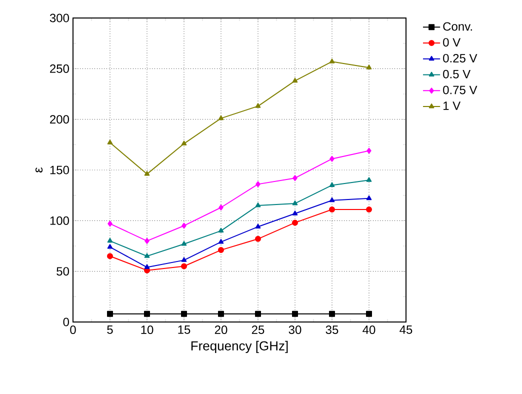 Image resolution: width=522 pixels, height=394 pixels. I want to click on y-tick-label: 50, so click(63, 271).